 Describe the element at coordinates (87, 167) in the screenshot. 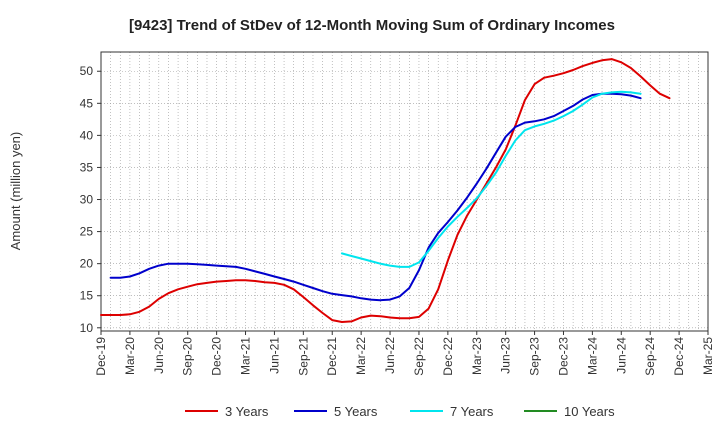

I see `y-tick-label: 35` at that location.